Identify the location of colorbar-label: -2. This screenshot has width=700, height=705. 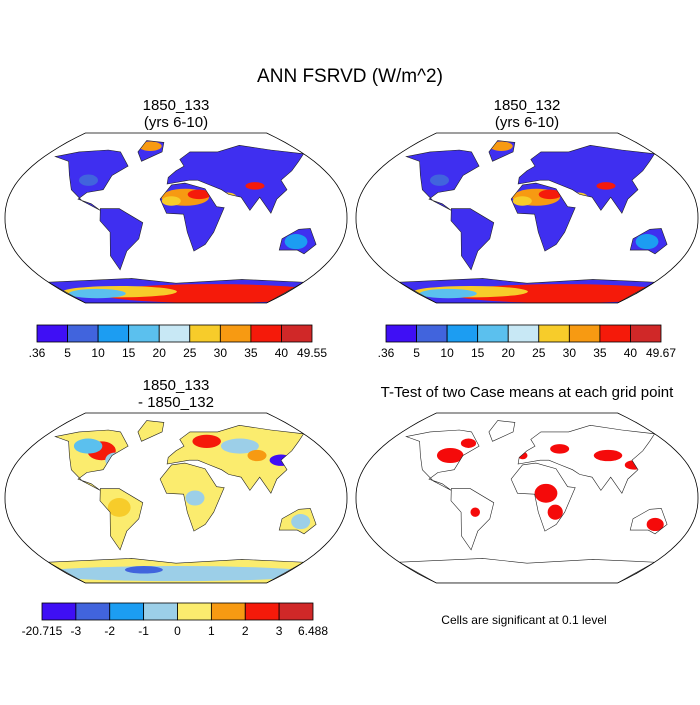
(109, 631).